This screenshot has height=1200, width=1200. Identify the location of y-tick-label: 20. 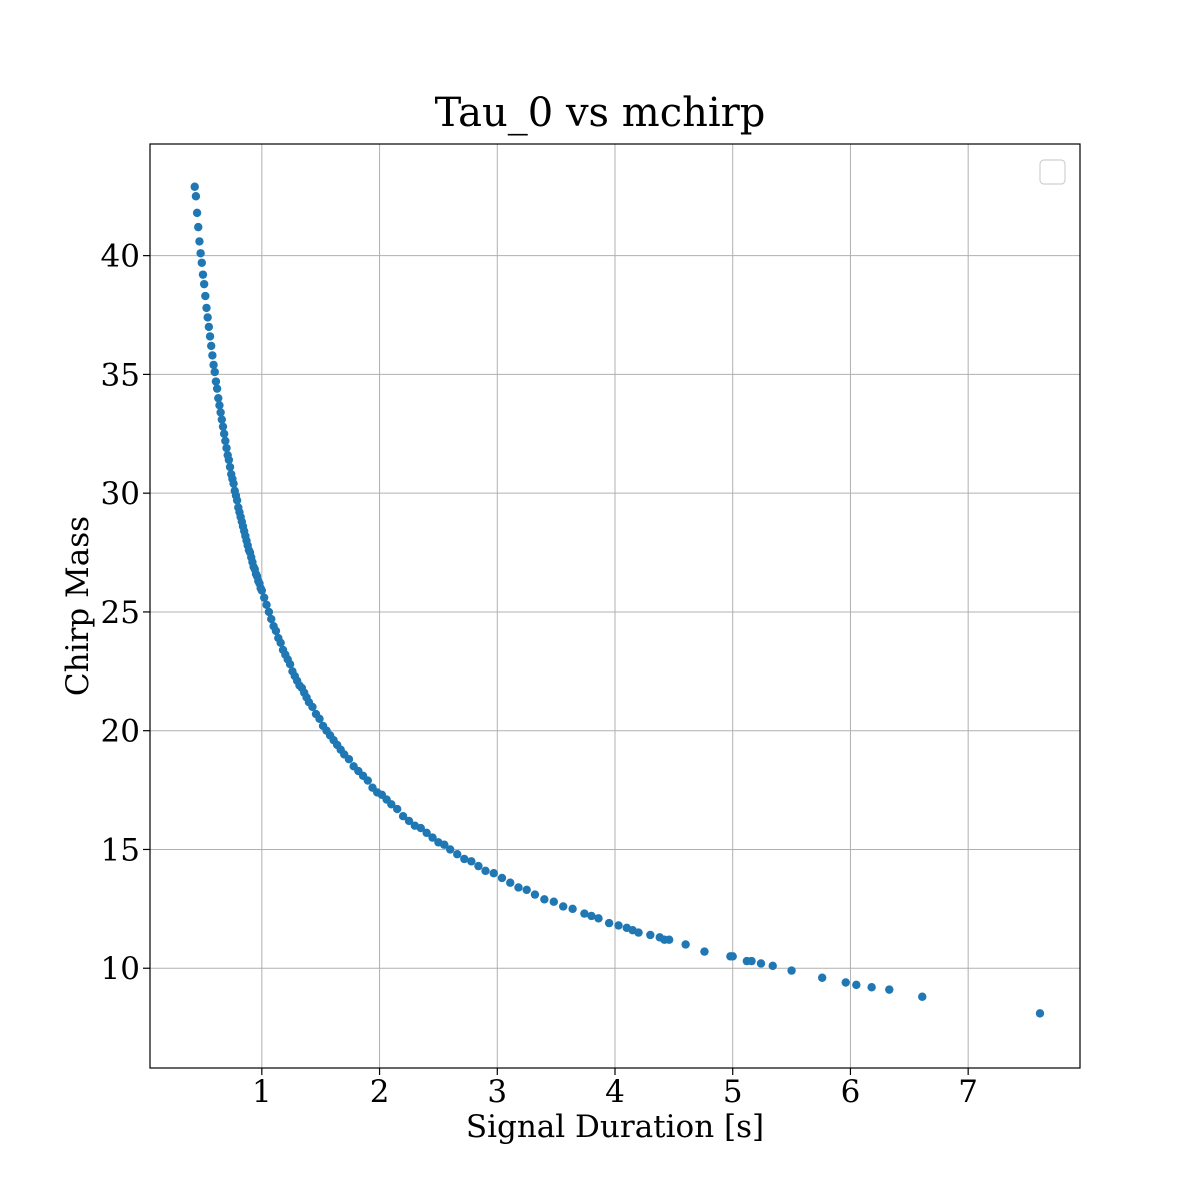
(120, 732).